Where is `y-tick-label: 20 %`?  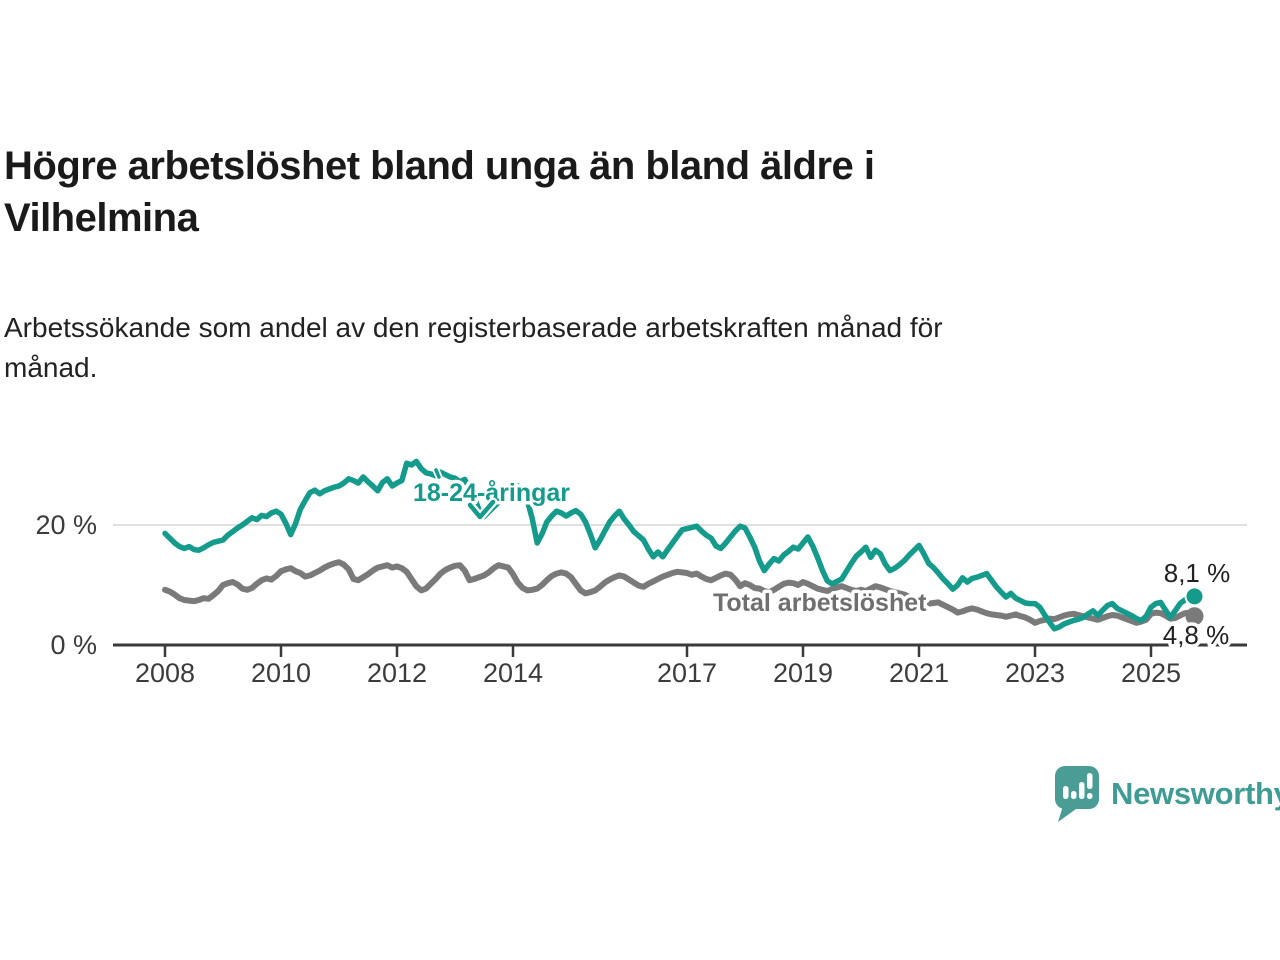 y-tick-label: 20 % is located at coordinates (66, 525).